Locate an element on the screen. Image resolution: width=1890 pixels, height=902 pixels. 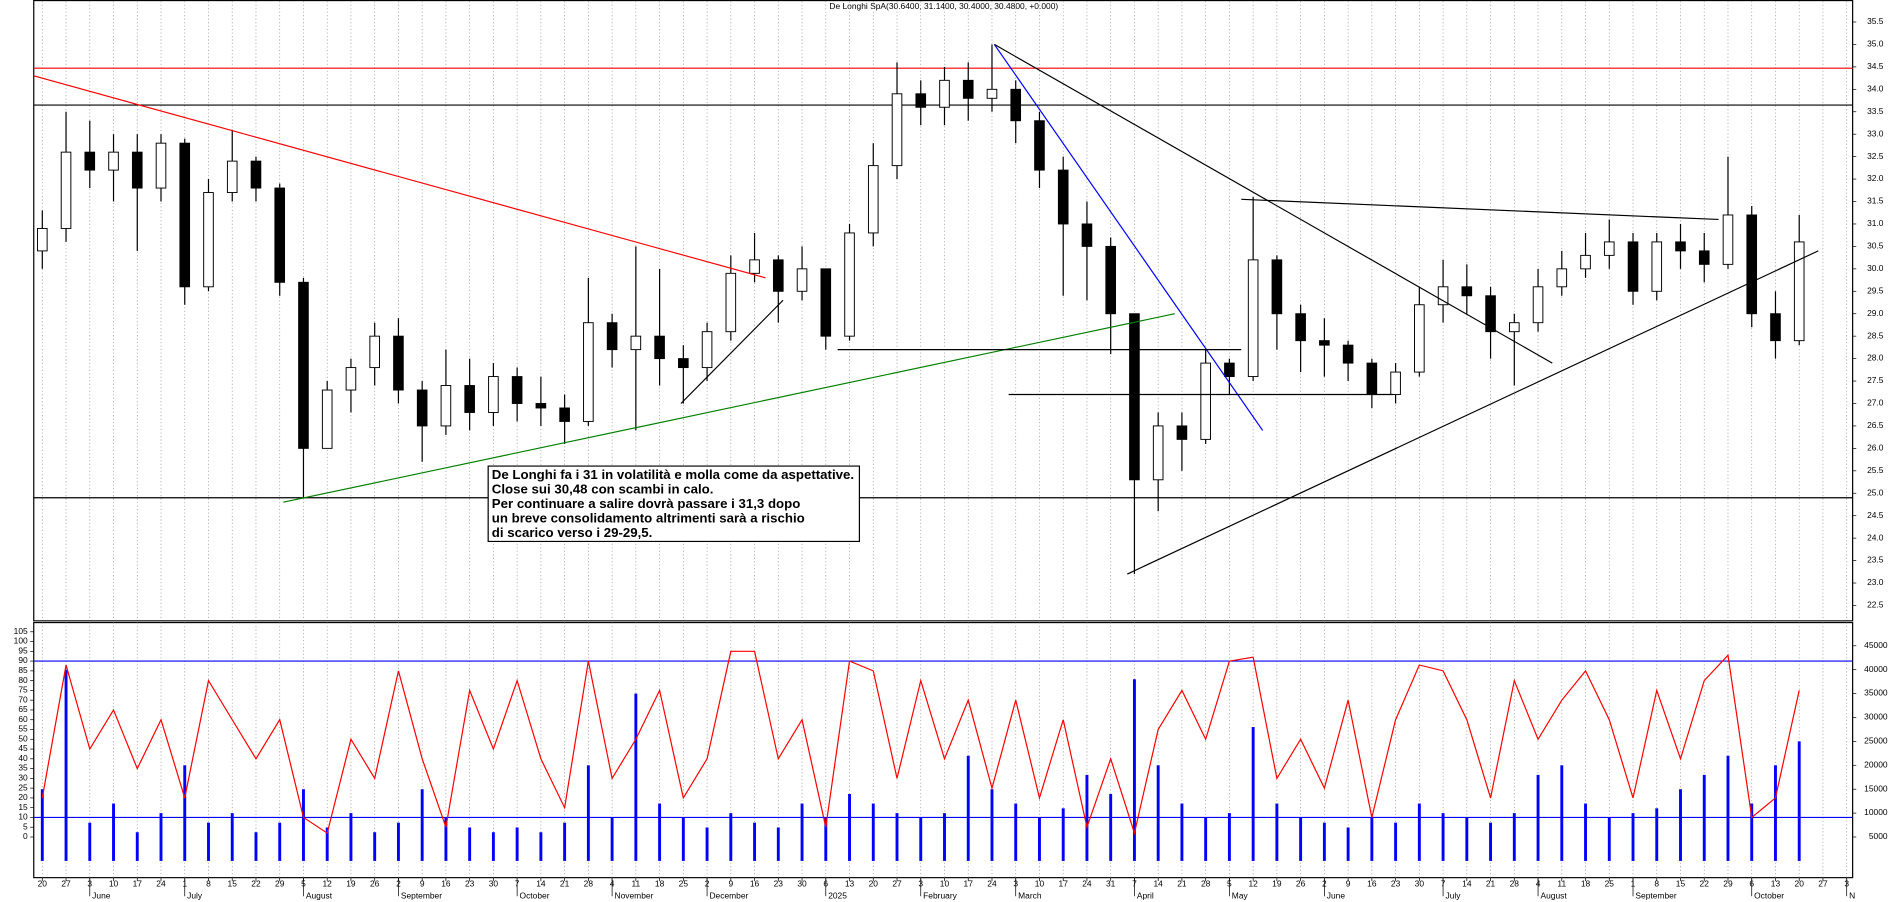
y-tick-label: 34.5 is located at coordinates (1875, 66).